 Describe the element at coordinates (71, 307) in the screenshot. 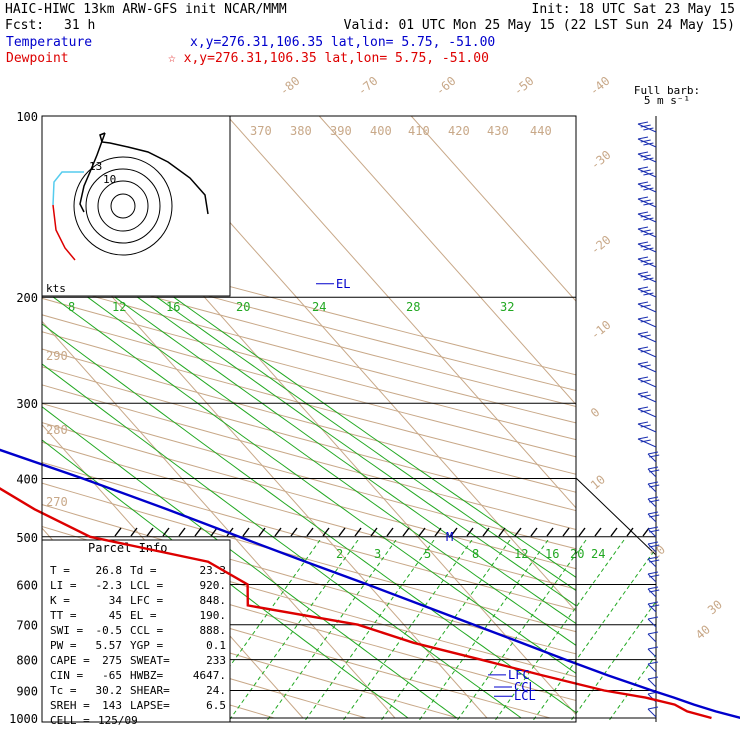

I see `mixing-ratio-label: 8` at that location.